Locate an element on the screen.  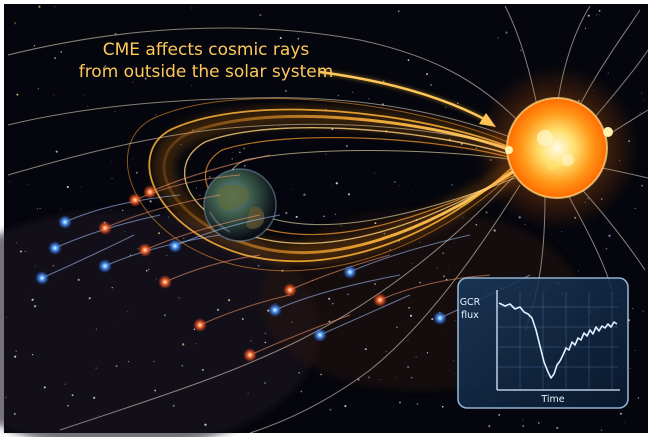
gcr-flux-curve is located at coordinates (558, 340).